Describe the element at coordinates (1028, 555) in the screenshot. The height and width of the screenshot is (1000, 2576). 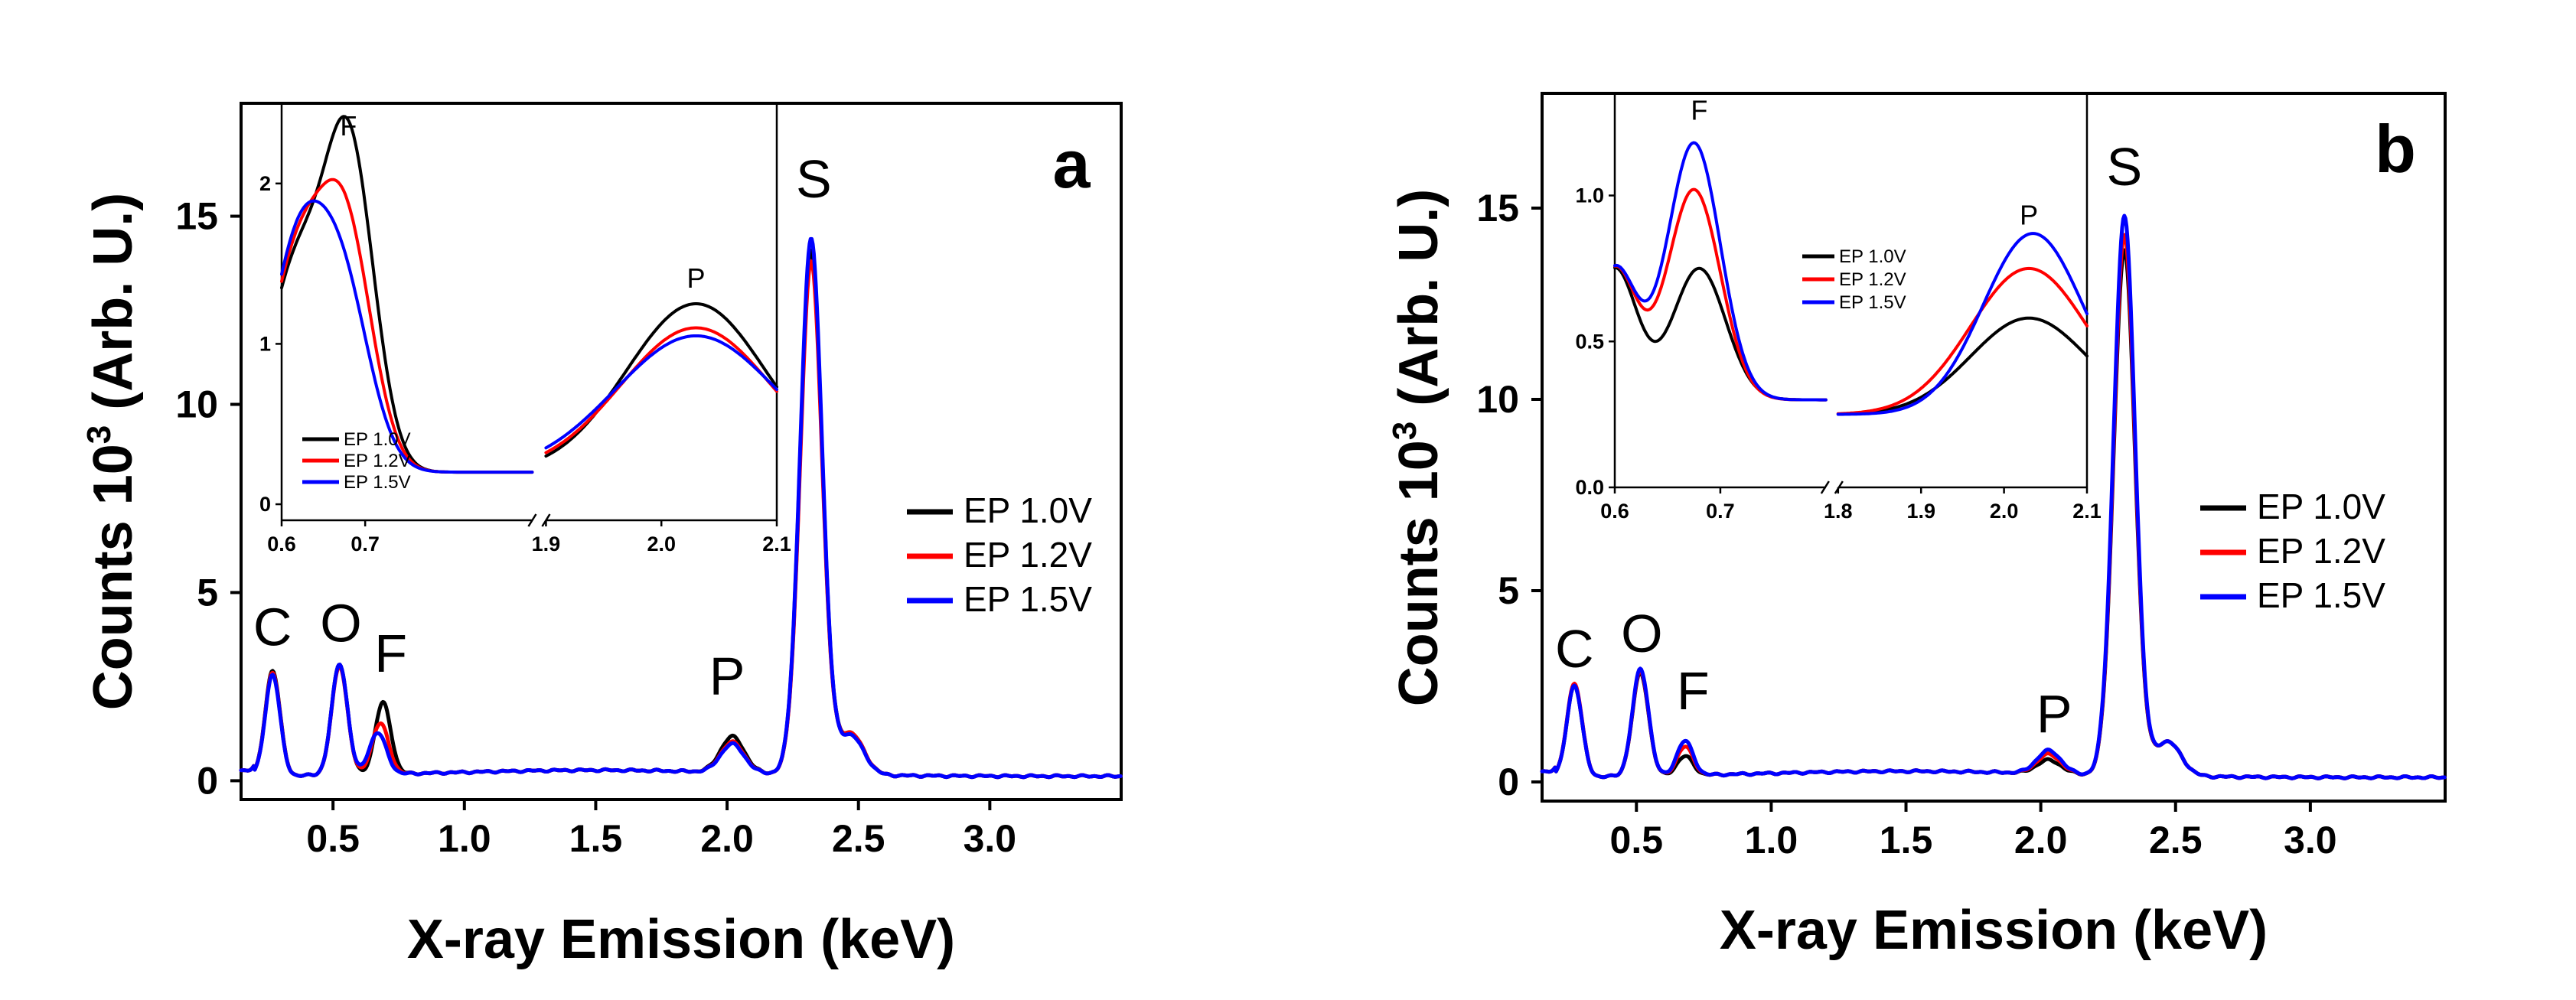
I see `panel-a-legend-label: EP 1.2V` at that location.